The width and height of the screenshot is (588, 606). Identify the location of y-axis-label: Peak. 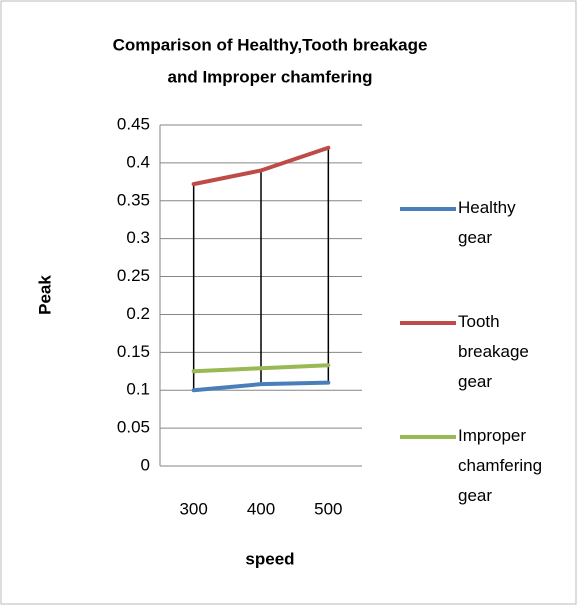
(44, 295).